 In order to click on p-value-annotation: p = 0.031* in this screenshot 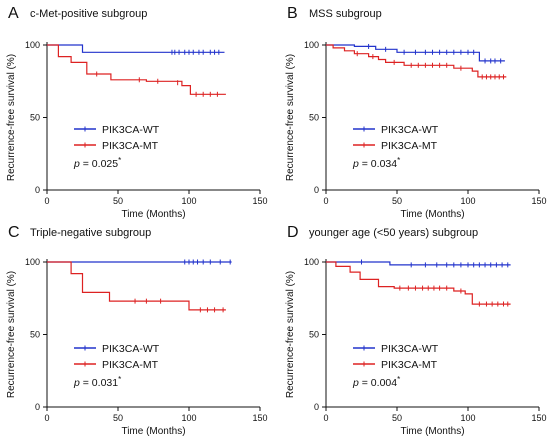, I will do `click(97, 382)`.